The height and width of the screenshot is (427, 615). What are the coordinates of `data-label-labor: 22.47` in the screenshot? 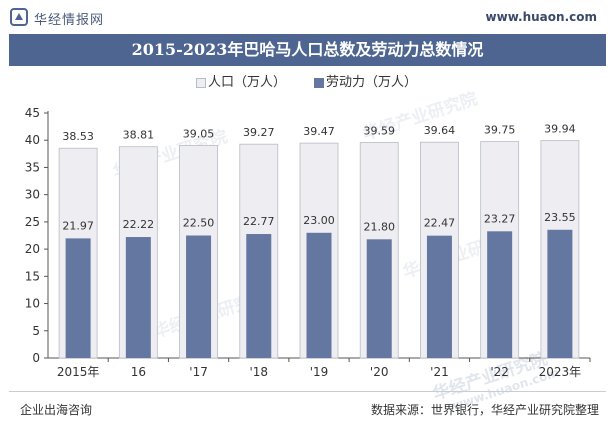 It's located at (440, 223).